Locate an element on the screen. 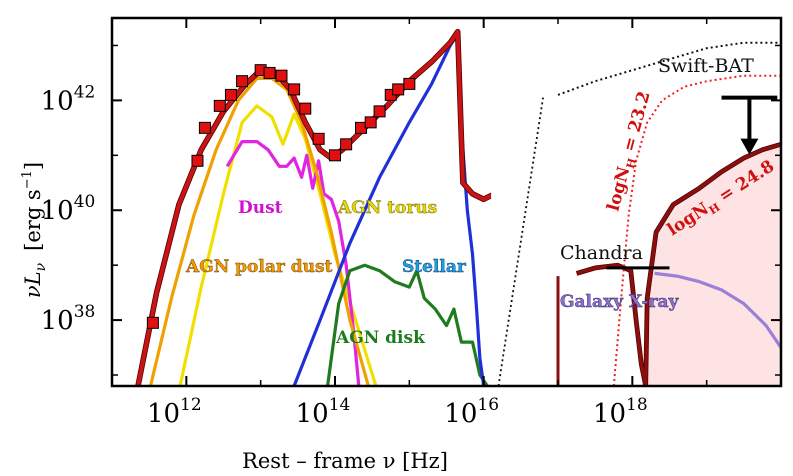 The width and height of the screenshot is (793, 476). y-axis-label-group: νLν[erg s−1] is located at coordinates (34, 230).